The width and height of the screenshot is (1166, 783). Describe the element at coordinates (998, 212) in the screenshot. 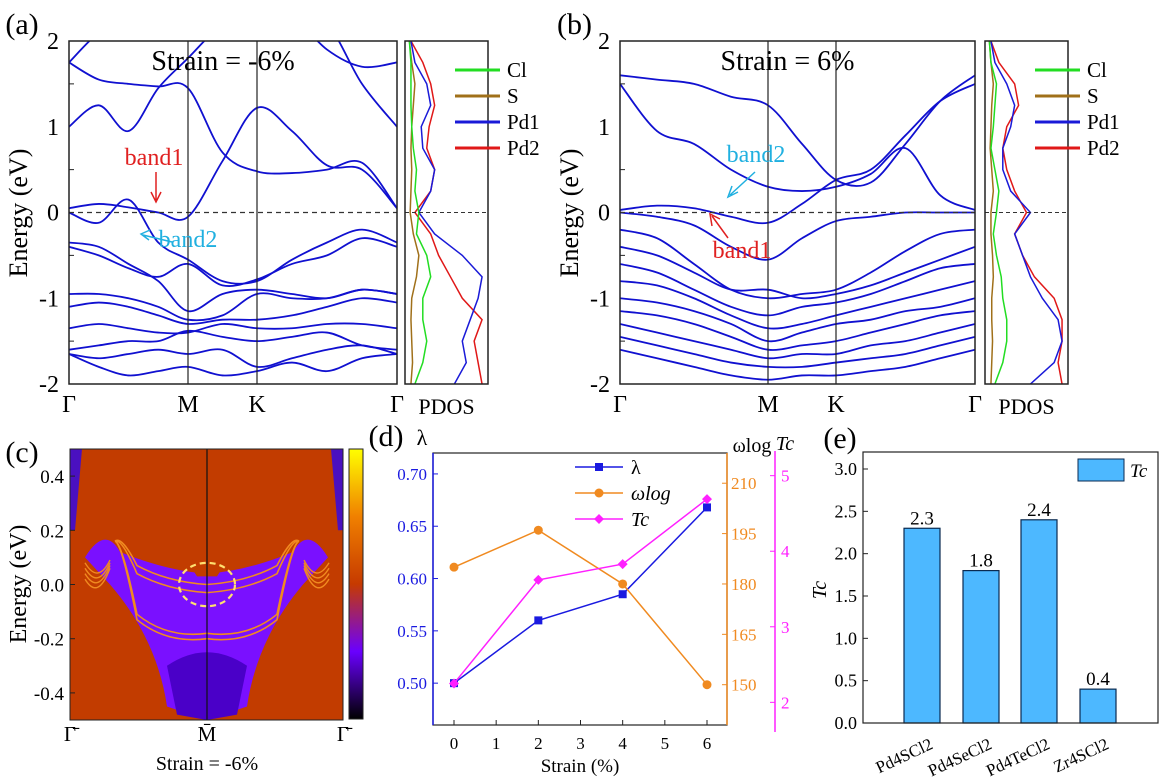

I see `pdos-line-cl` at that location.